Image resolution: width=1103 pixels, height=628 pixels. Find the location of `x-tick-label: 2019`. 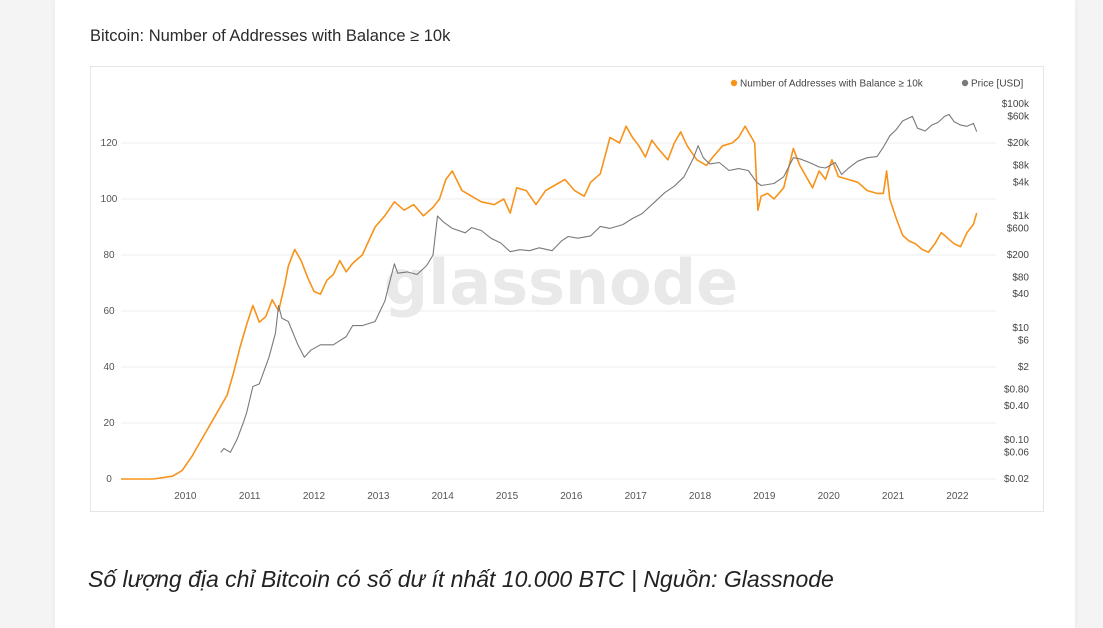

x-tick-label: 2019 is located at coordinates (764, 496).